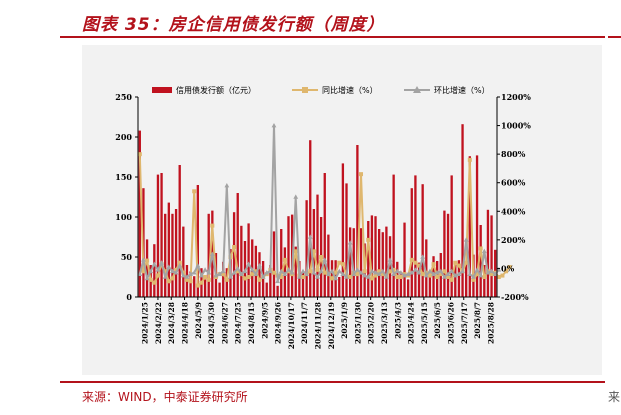 This screenshot has width=621, height=415. What do you see at coordinates (185, 323) in the screenshot?
I see `x-tick-label: 2024/4/18` at bounding box center [185, 323].